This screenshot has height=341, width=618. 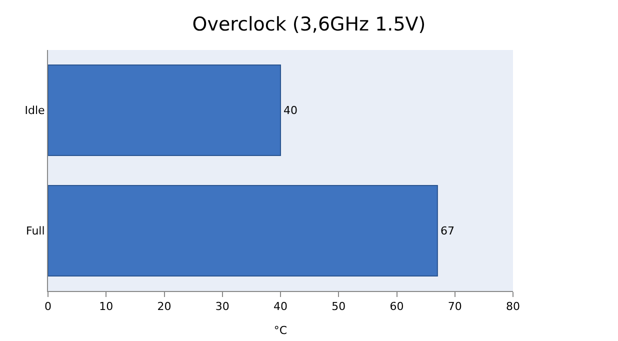 What do you see at coordinates (48, 307) in the screenshot?
I see `x-tick-label: 0` at bounding box center [48, 307].